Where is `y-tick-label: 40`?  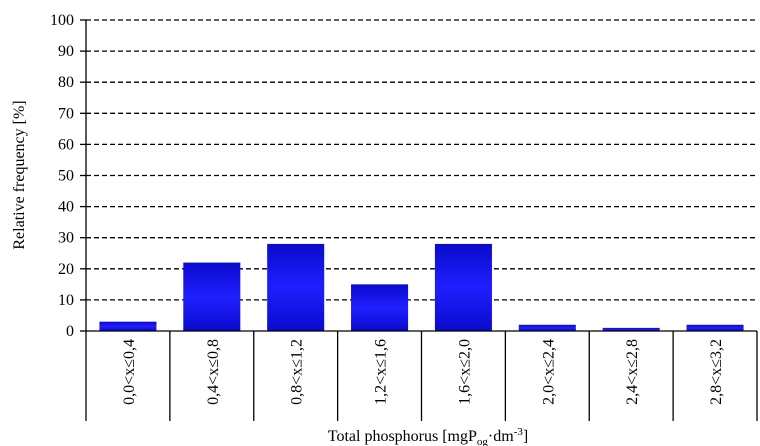
y-tick-label: 40 is located at coordinates (66, 207).